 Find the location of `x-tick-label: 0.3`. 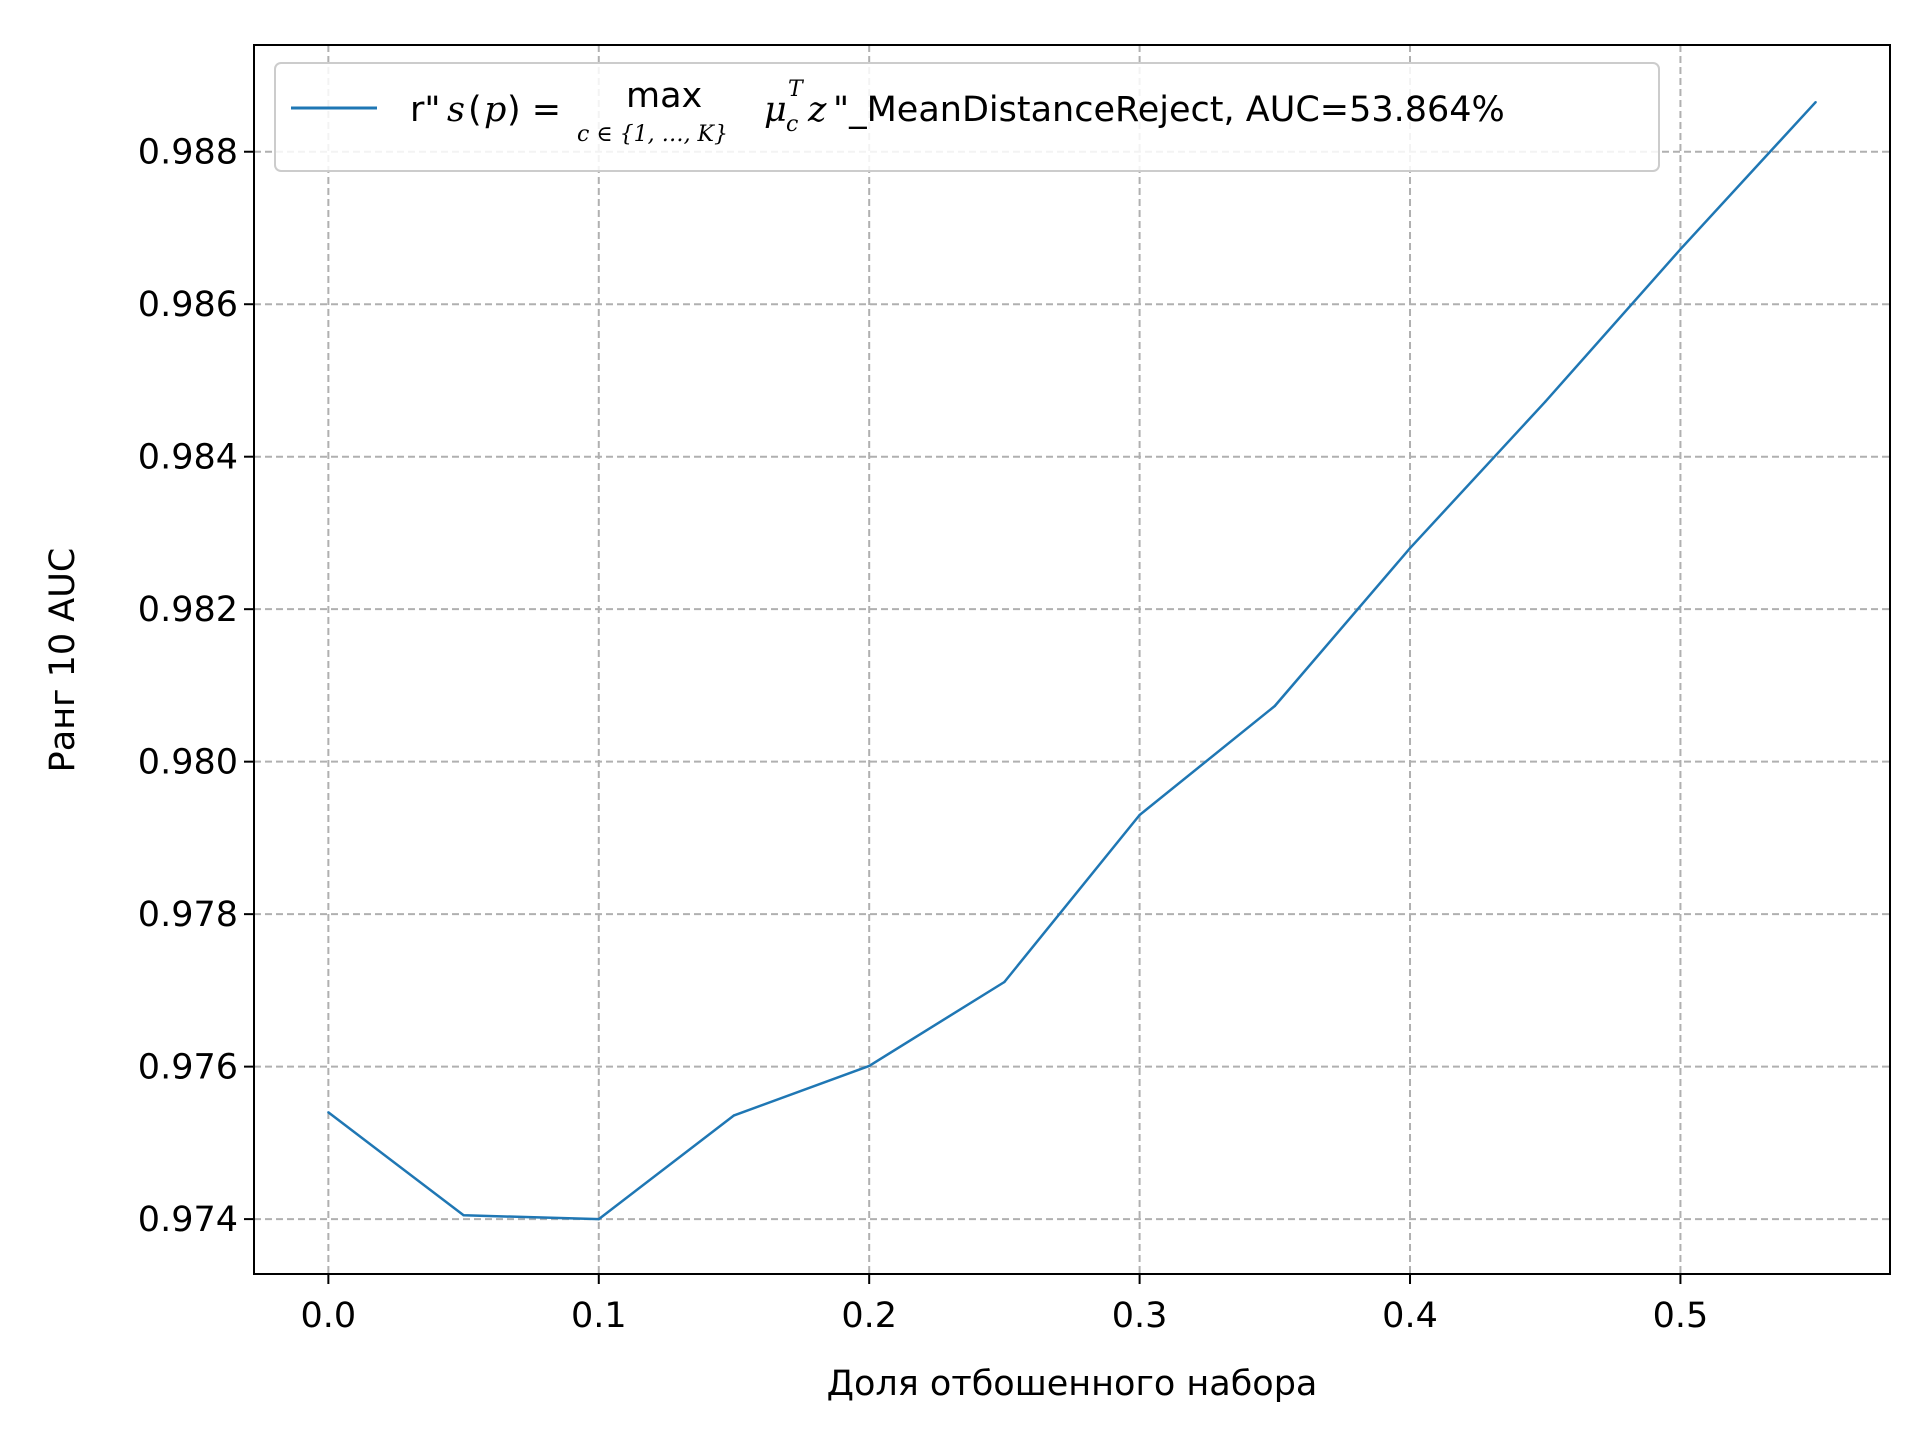

x-tick-label: 0.3 is located at coordinates (1140, 1316).